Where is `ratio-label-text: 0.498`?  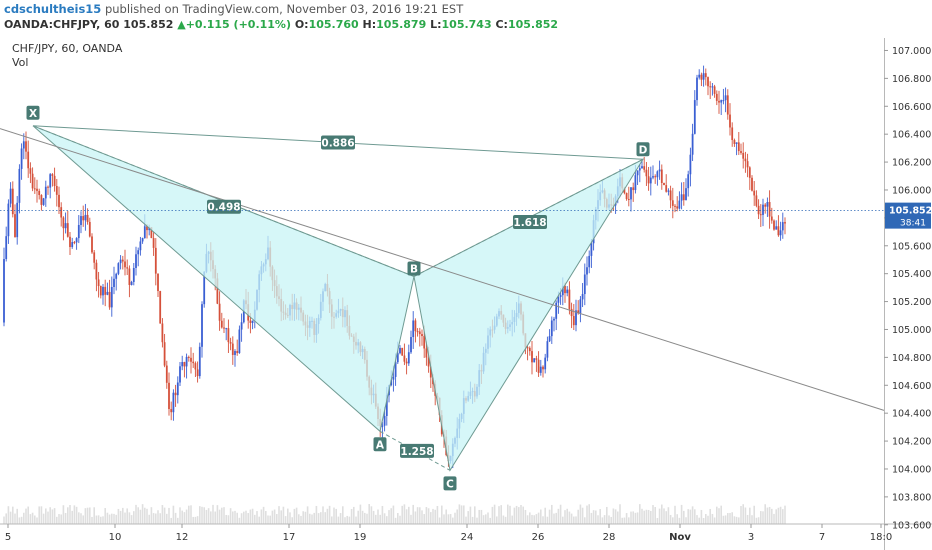
ratio-label-text: 0.498 is located at coordinates (223, 208).